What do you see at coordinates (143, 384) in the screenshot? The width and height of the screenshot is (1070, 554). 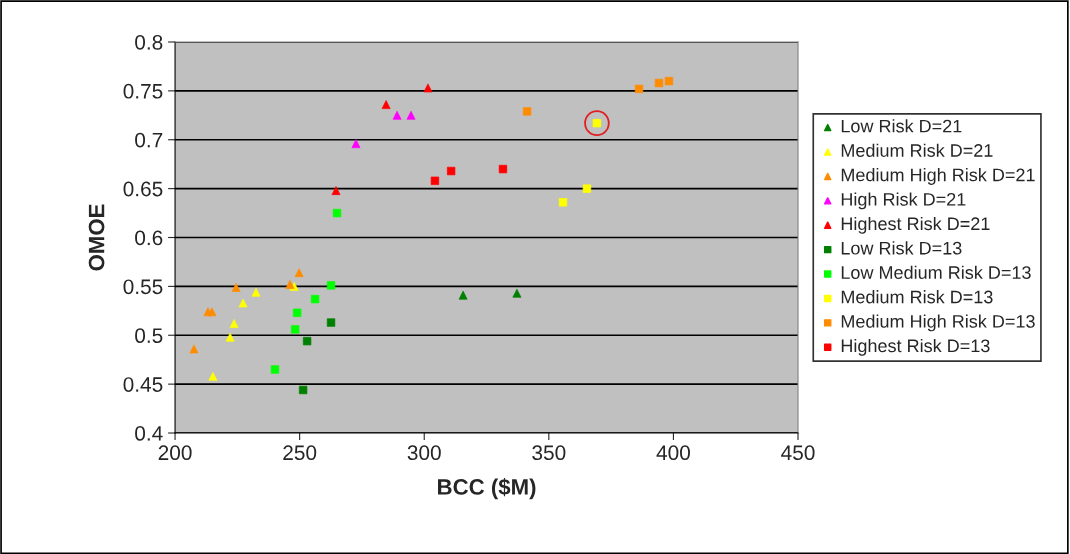 I see `y-tick-label: 0.45` at bounding box center [143, 384].